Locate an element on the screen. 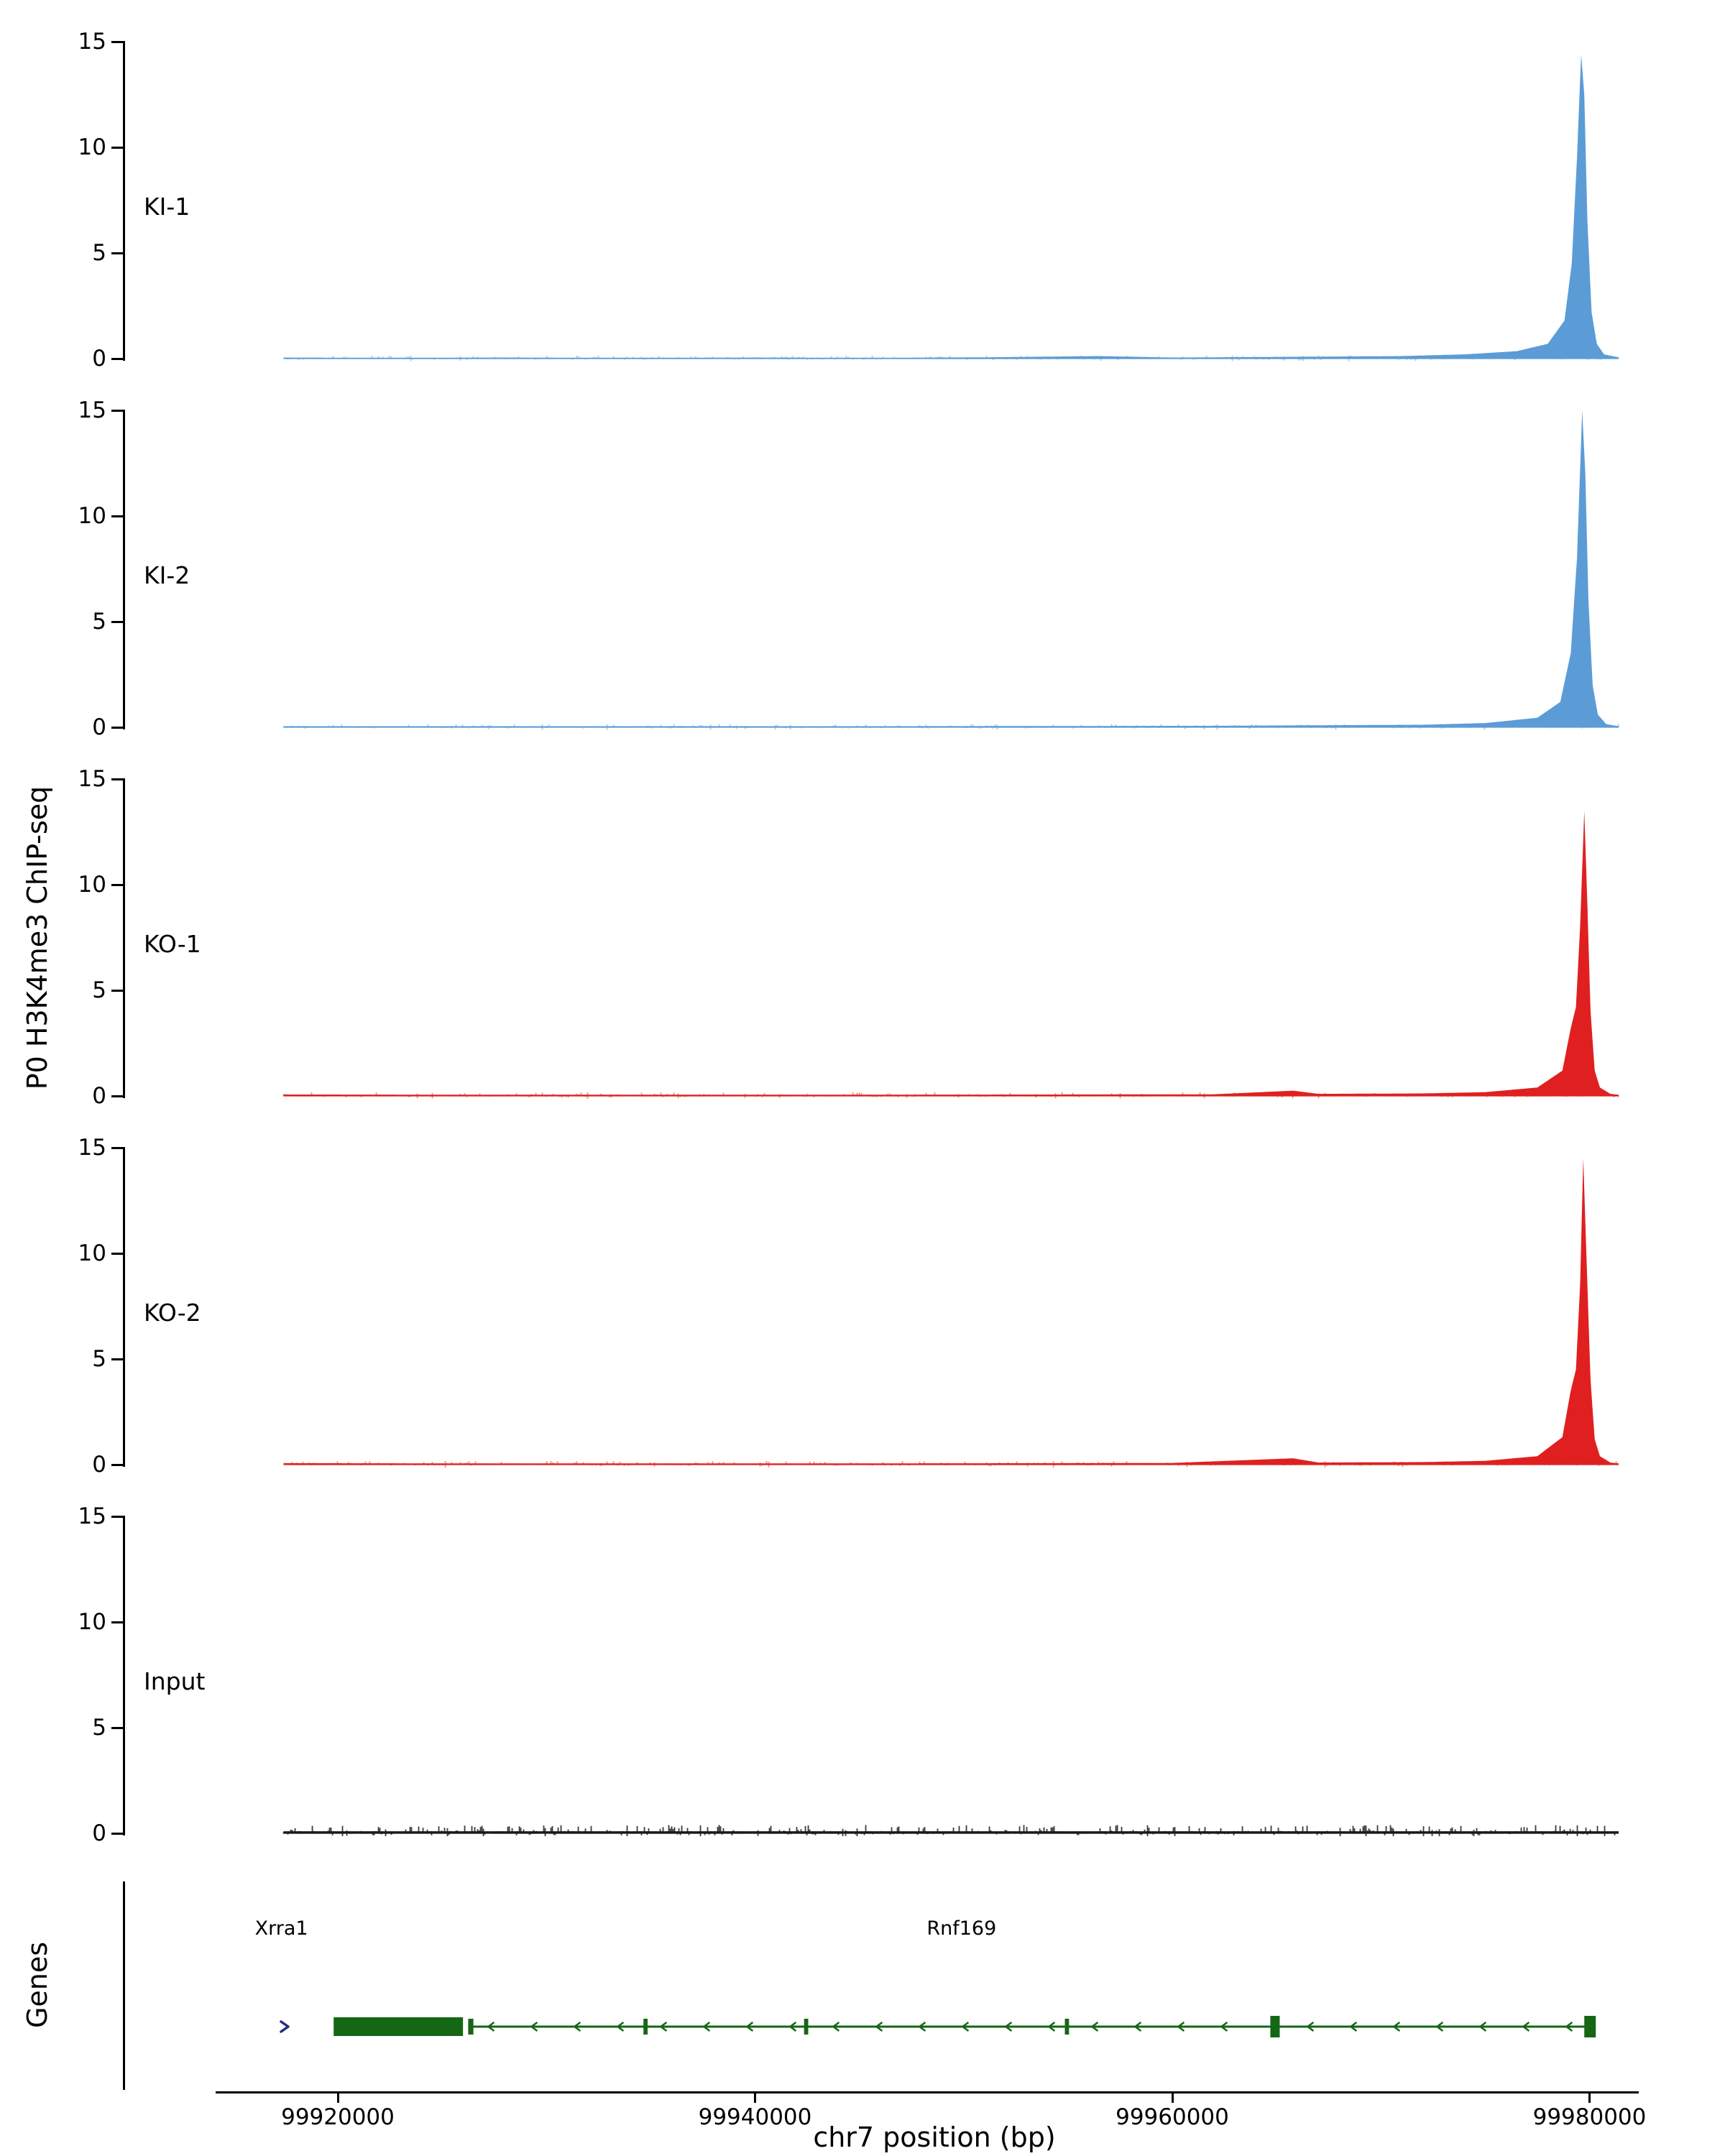 This screenshot has width=1725, height=2156. strand-arrowheads is located at coordinates (1030, 2027).